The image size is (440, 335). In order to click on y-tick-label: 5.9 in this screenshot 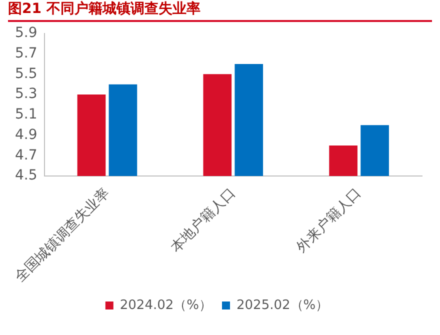, I will do `click(26, 33)`.